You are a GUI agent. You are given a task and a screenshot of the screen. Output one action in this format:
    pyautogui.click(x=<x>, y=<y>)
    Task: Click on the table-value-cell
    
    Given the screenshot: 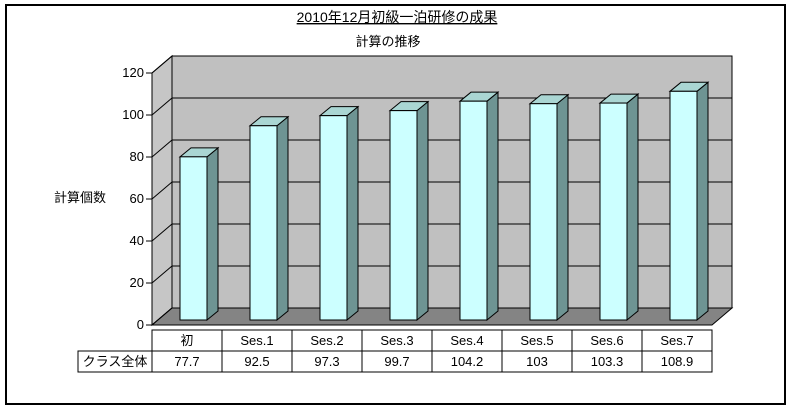 What is the action you would take?
    pyautogui.click(x=677, y=361)
    